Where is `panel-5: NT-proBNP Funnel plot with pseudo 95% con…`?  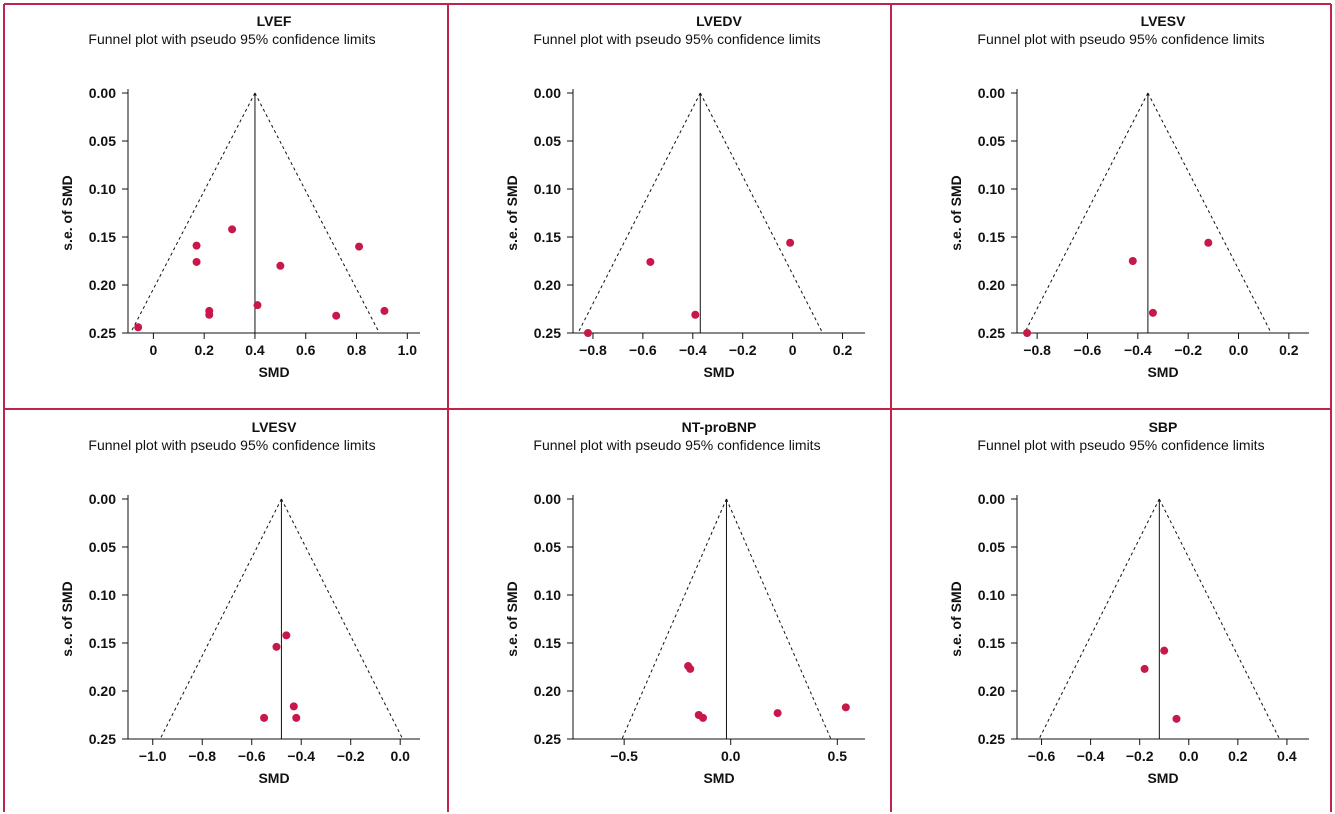 panel-5: NT-proBNP Funnel plot with pseudo 95% con… is located at coordinates (684, 602).